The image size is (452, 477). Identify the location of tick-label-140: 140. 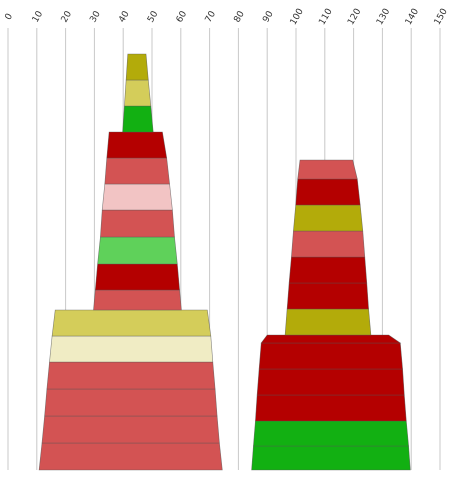
(412, 17).